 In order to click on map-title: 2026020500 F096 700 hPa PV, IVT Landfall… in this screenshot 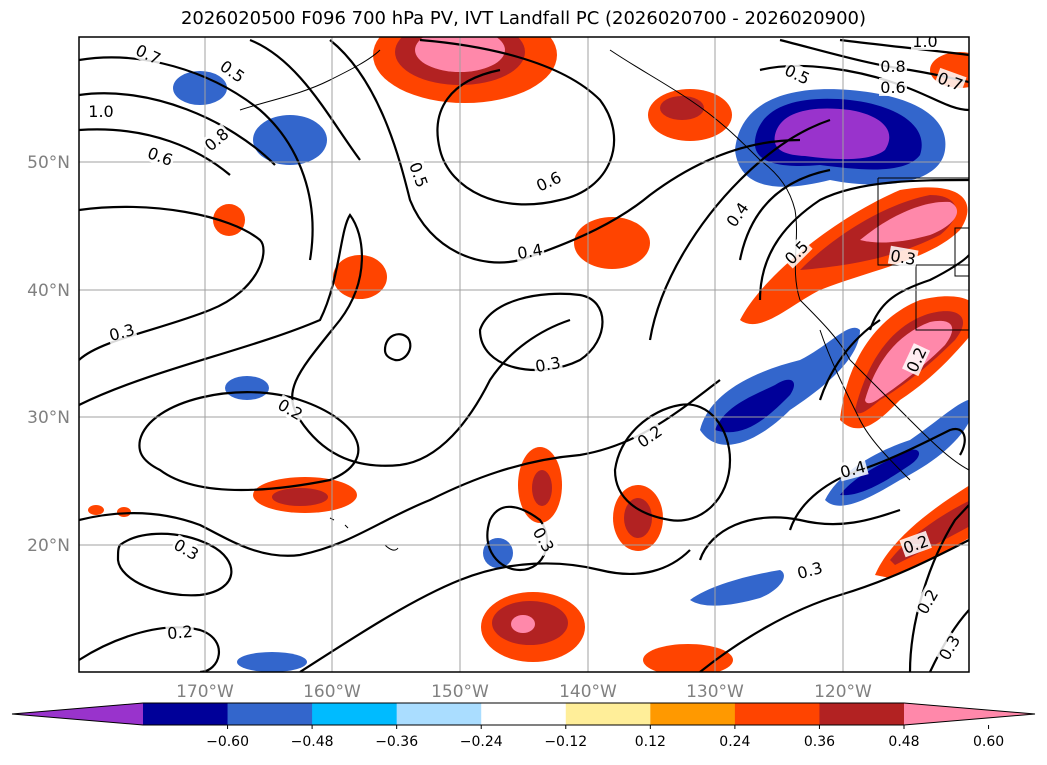, I will do `click(523, 18)`.